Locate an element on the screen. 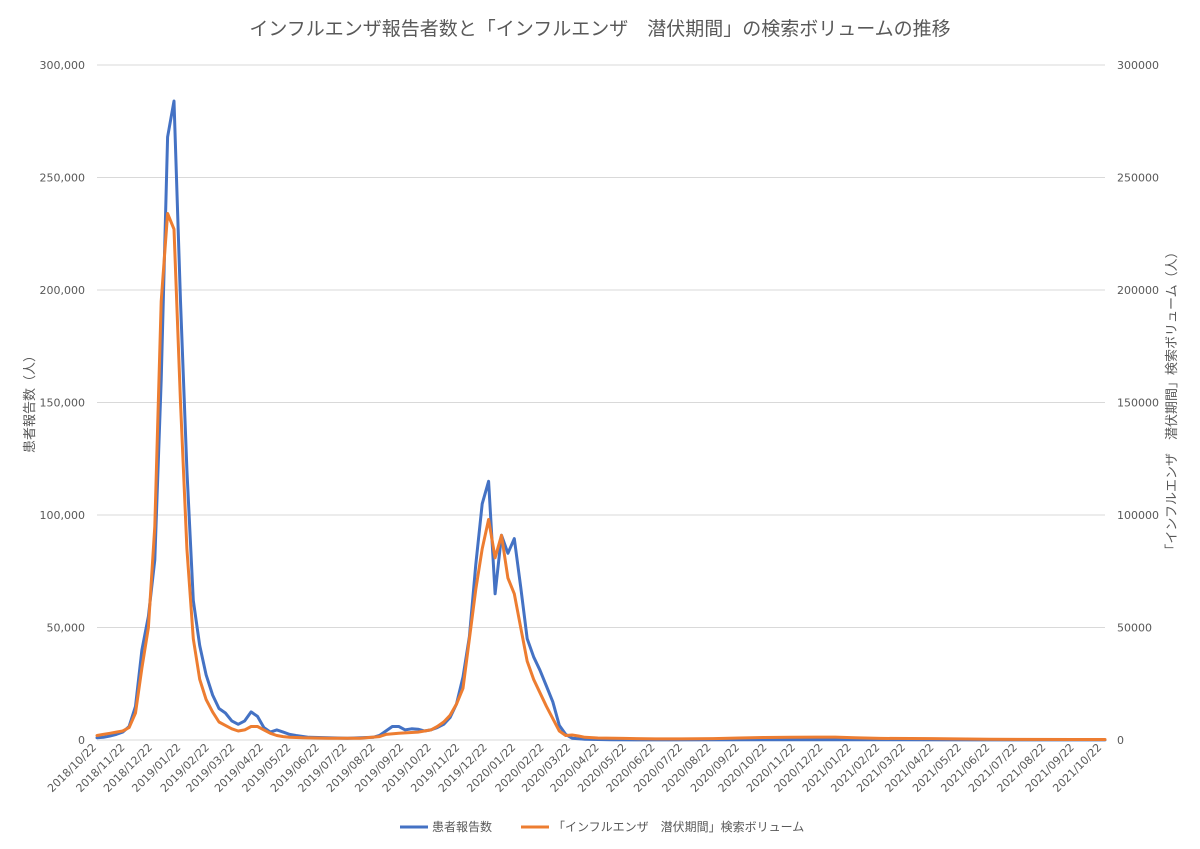 The image size is (1200, 849). legend-label-search-volume: 「インフルエンザ 潜伏期間」検索ボリューム is located at coordinates (678, 827).